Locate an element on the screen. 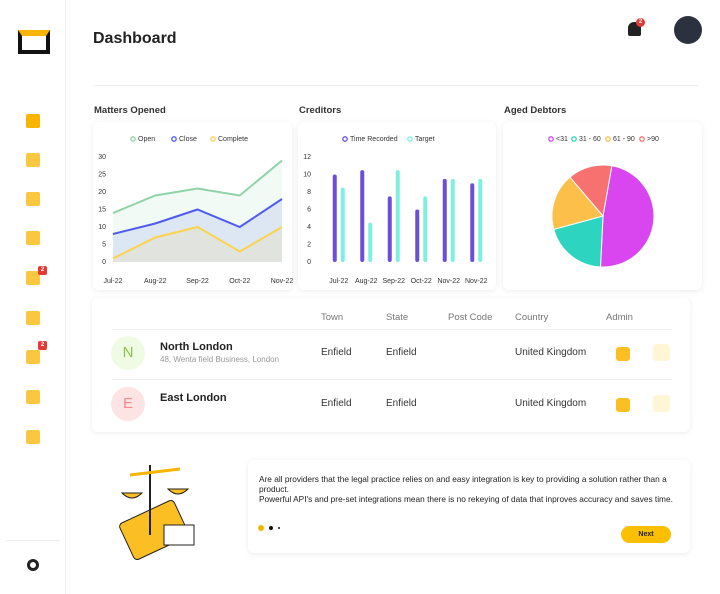 This screenshot has height=594, width=720. logo is located at coordinates (34, 42).